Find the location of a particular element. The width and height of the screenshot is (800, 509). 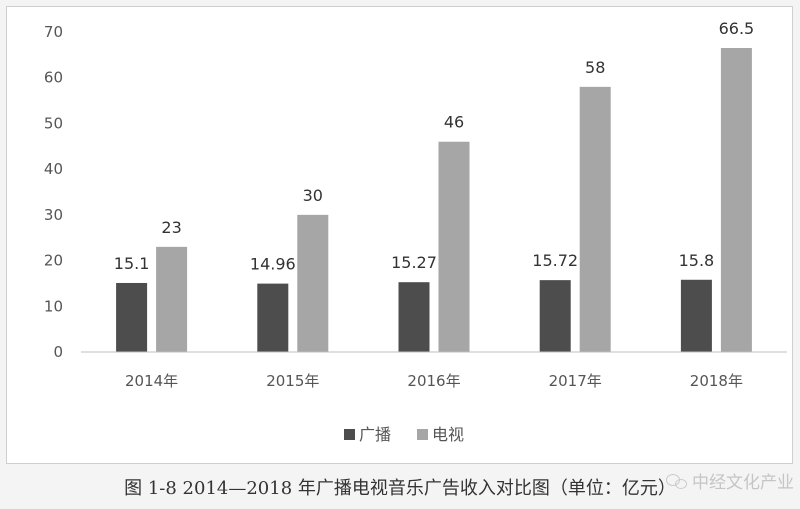

data-label: 23 is located at coordinates (171, 227).